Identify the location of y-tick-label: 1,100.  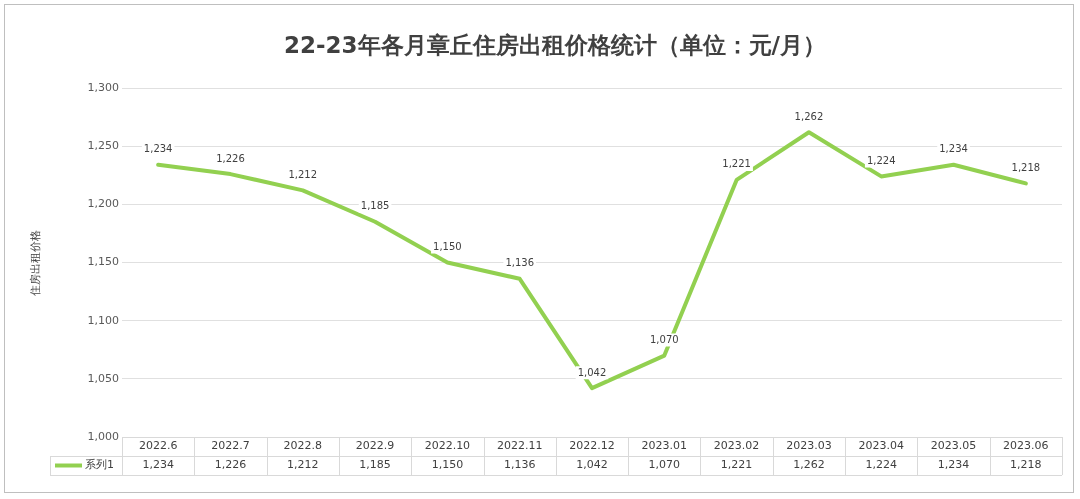
(103, 320).